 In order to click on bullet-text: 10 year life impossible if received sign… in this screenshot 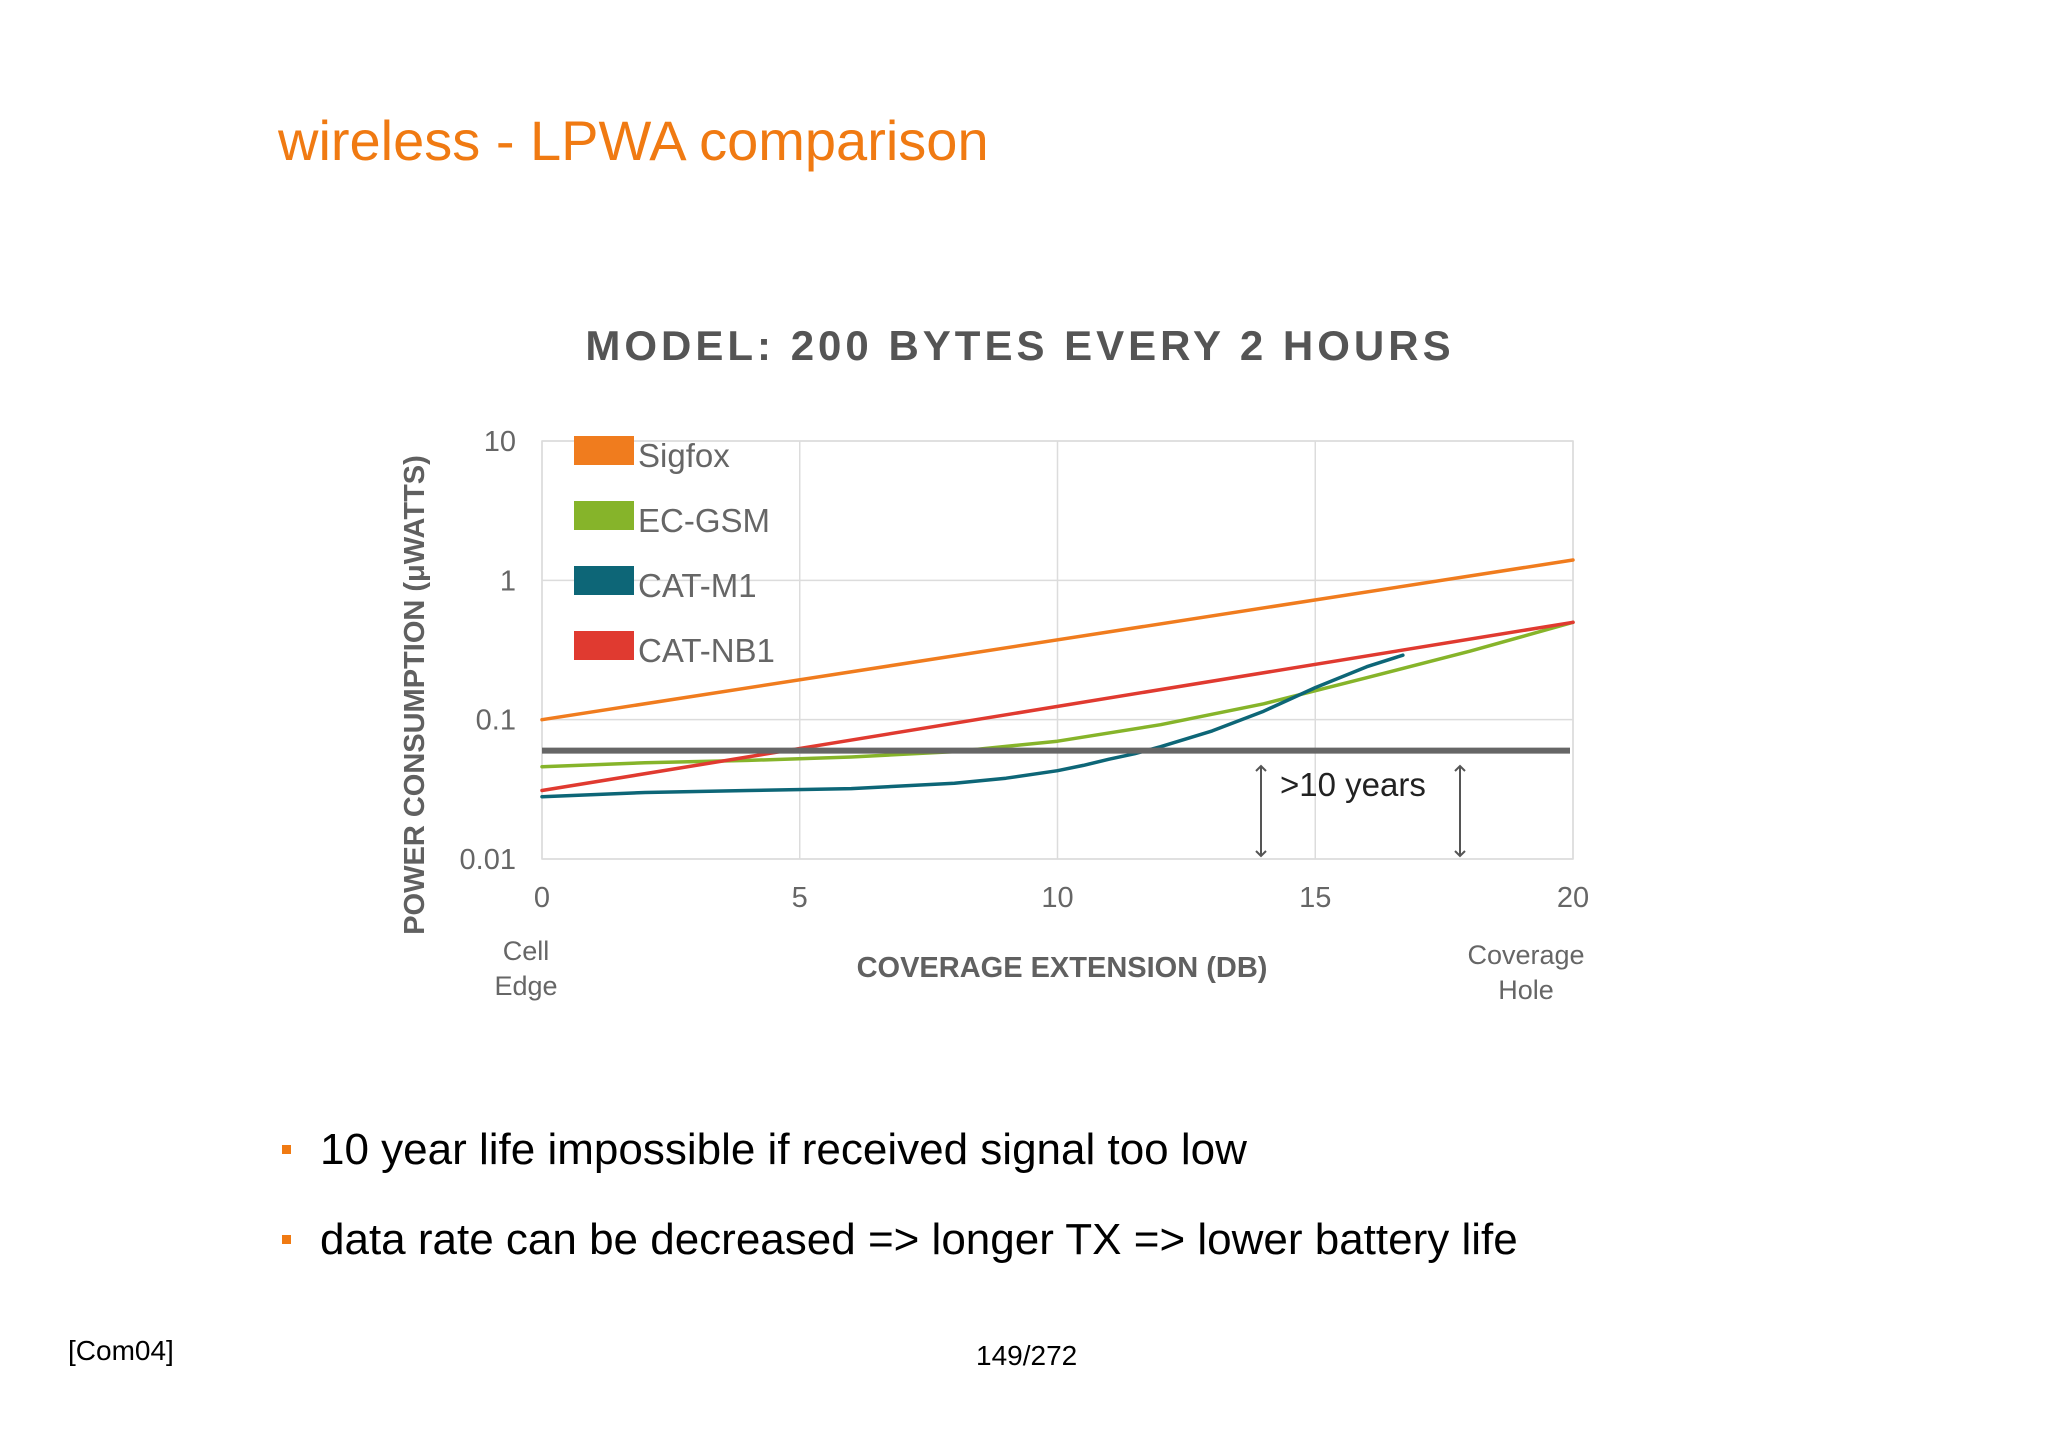, I will do `click(783, 1149)`.